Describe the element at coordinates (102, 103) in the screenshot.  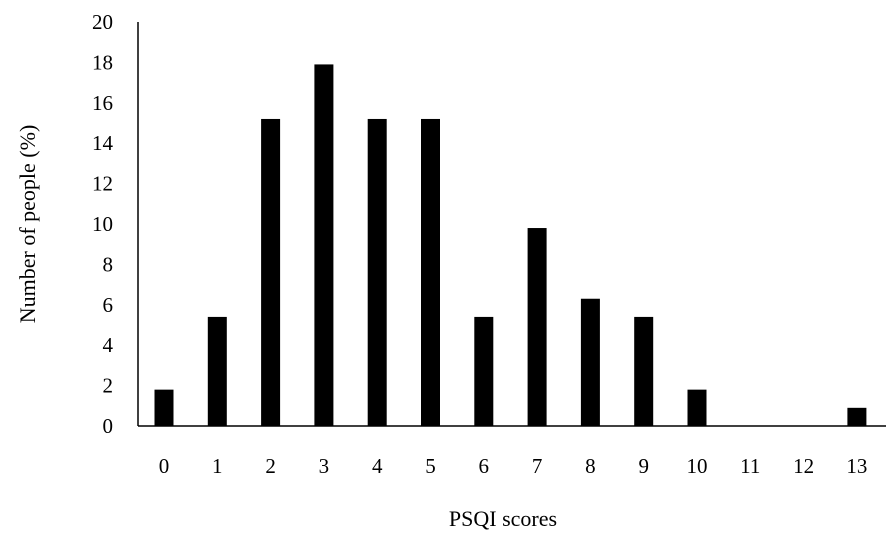
I see `y-tick-label: 16` at that location.